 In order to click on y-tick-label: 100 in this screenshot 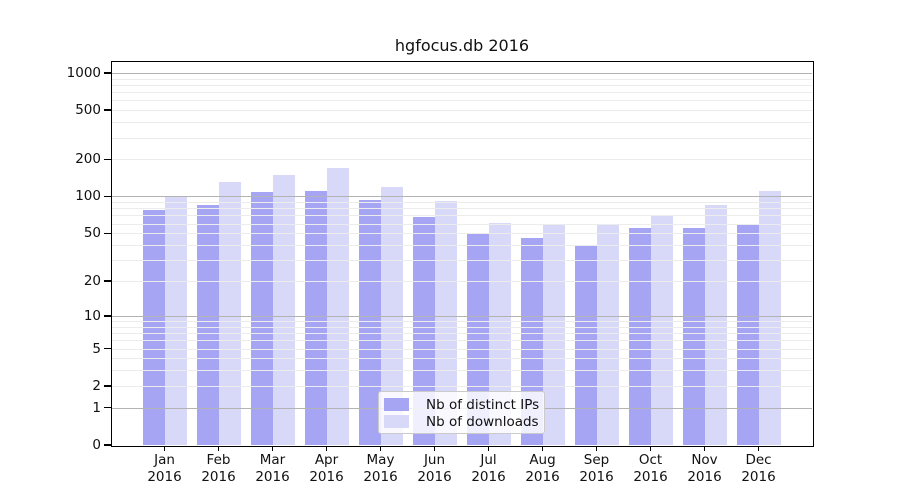, I will do `click(88, 196)`.